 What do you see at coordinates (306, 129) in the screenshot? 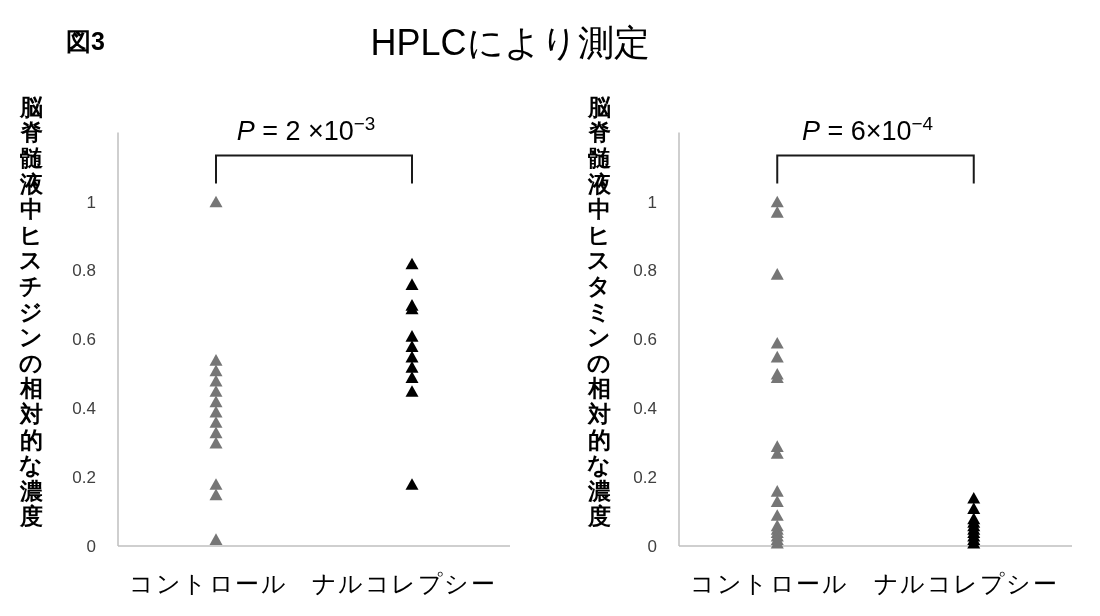
I see `annotation: P = 2 ×10$^{−3}$` at bounding box center [306, 129].